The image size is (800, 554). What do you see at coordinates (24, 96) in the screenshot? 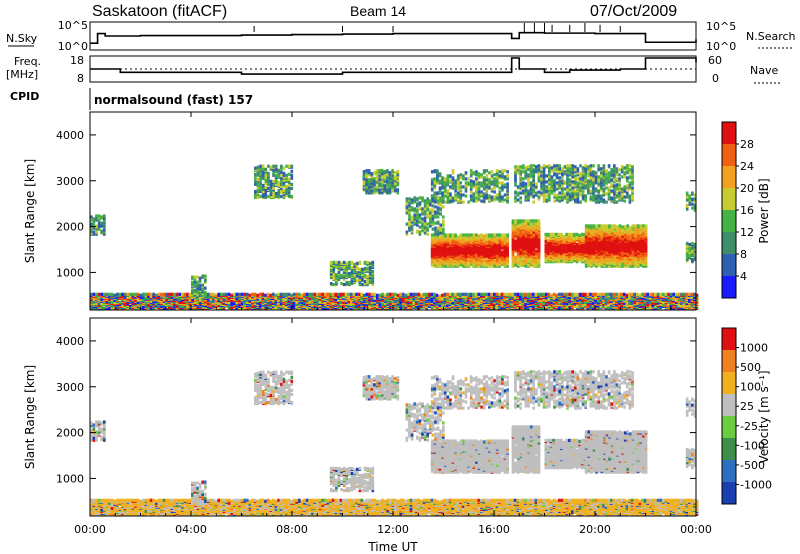
I see `cpid-label: CPID` at bounding box center [24, 96].